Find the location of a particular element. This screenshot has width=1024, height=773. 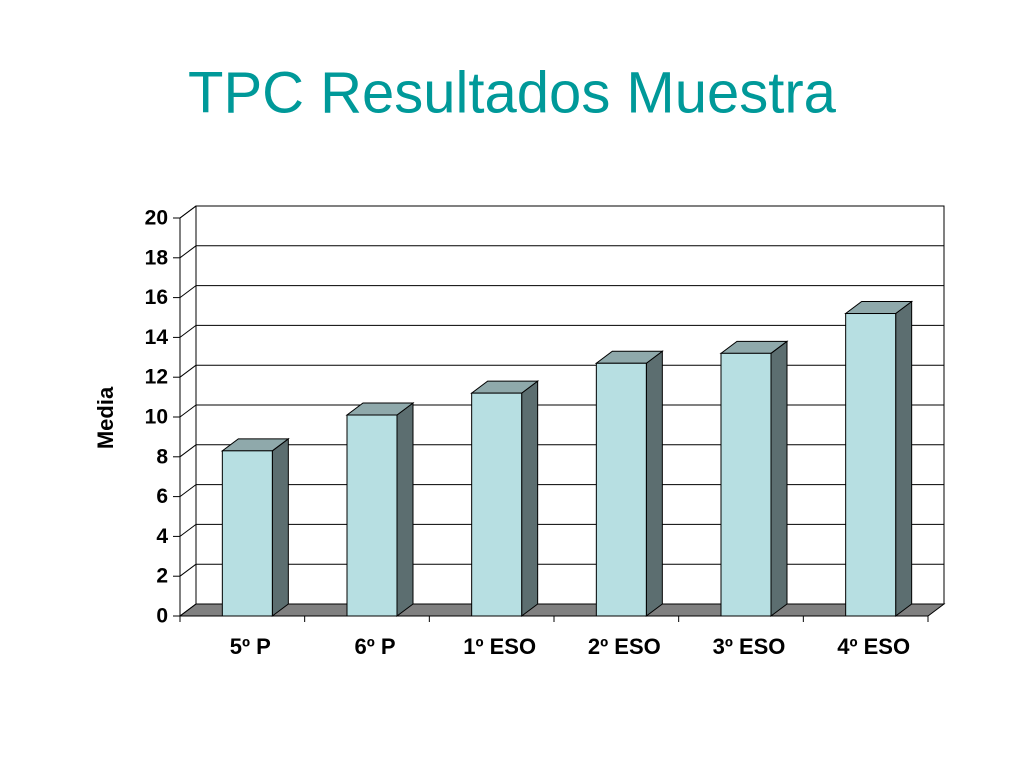

x-tick-label: 5º P is located at coordinates (250, 646).